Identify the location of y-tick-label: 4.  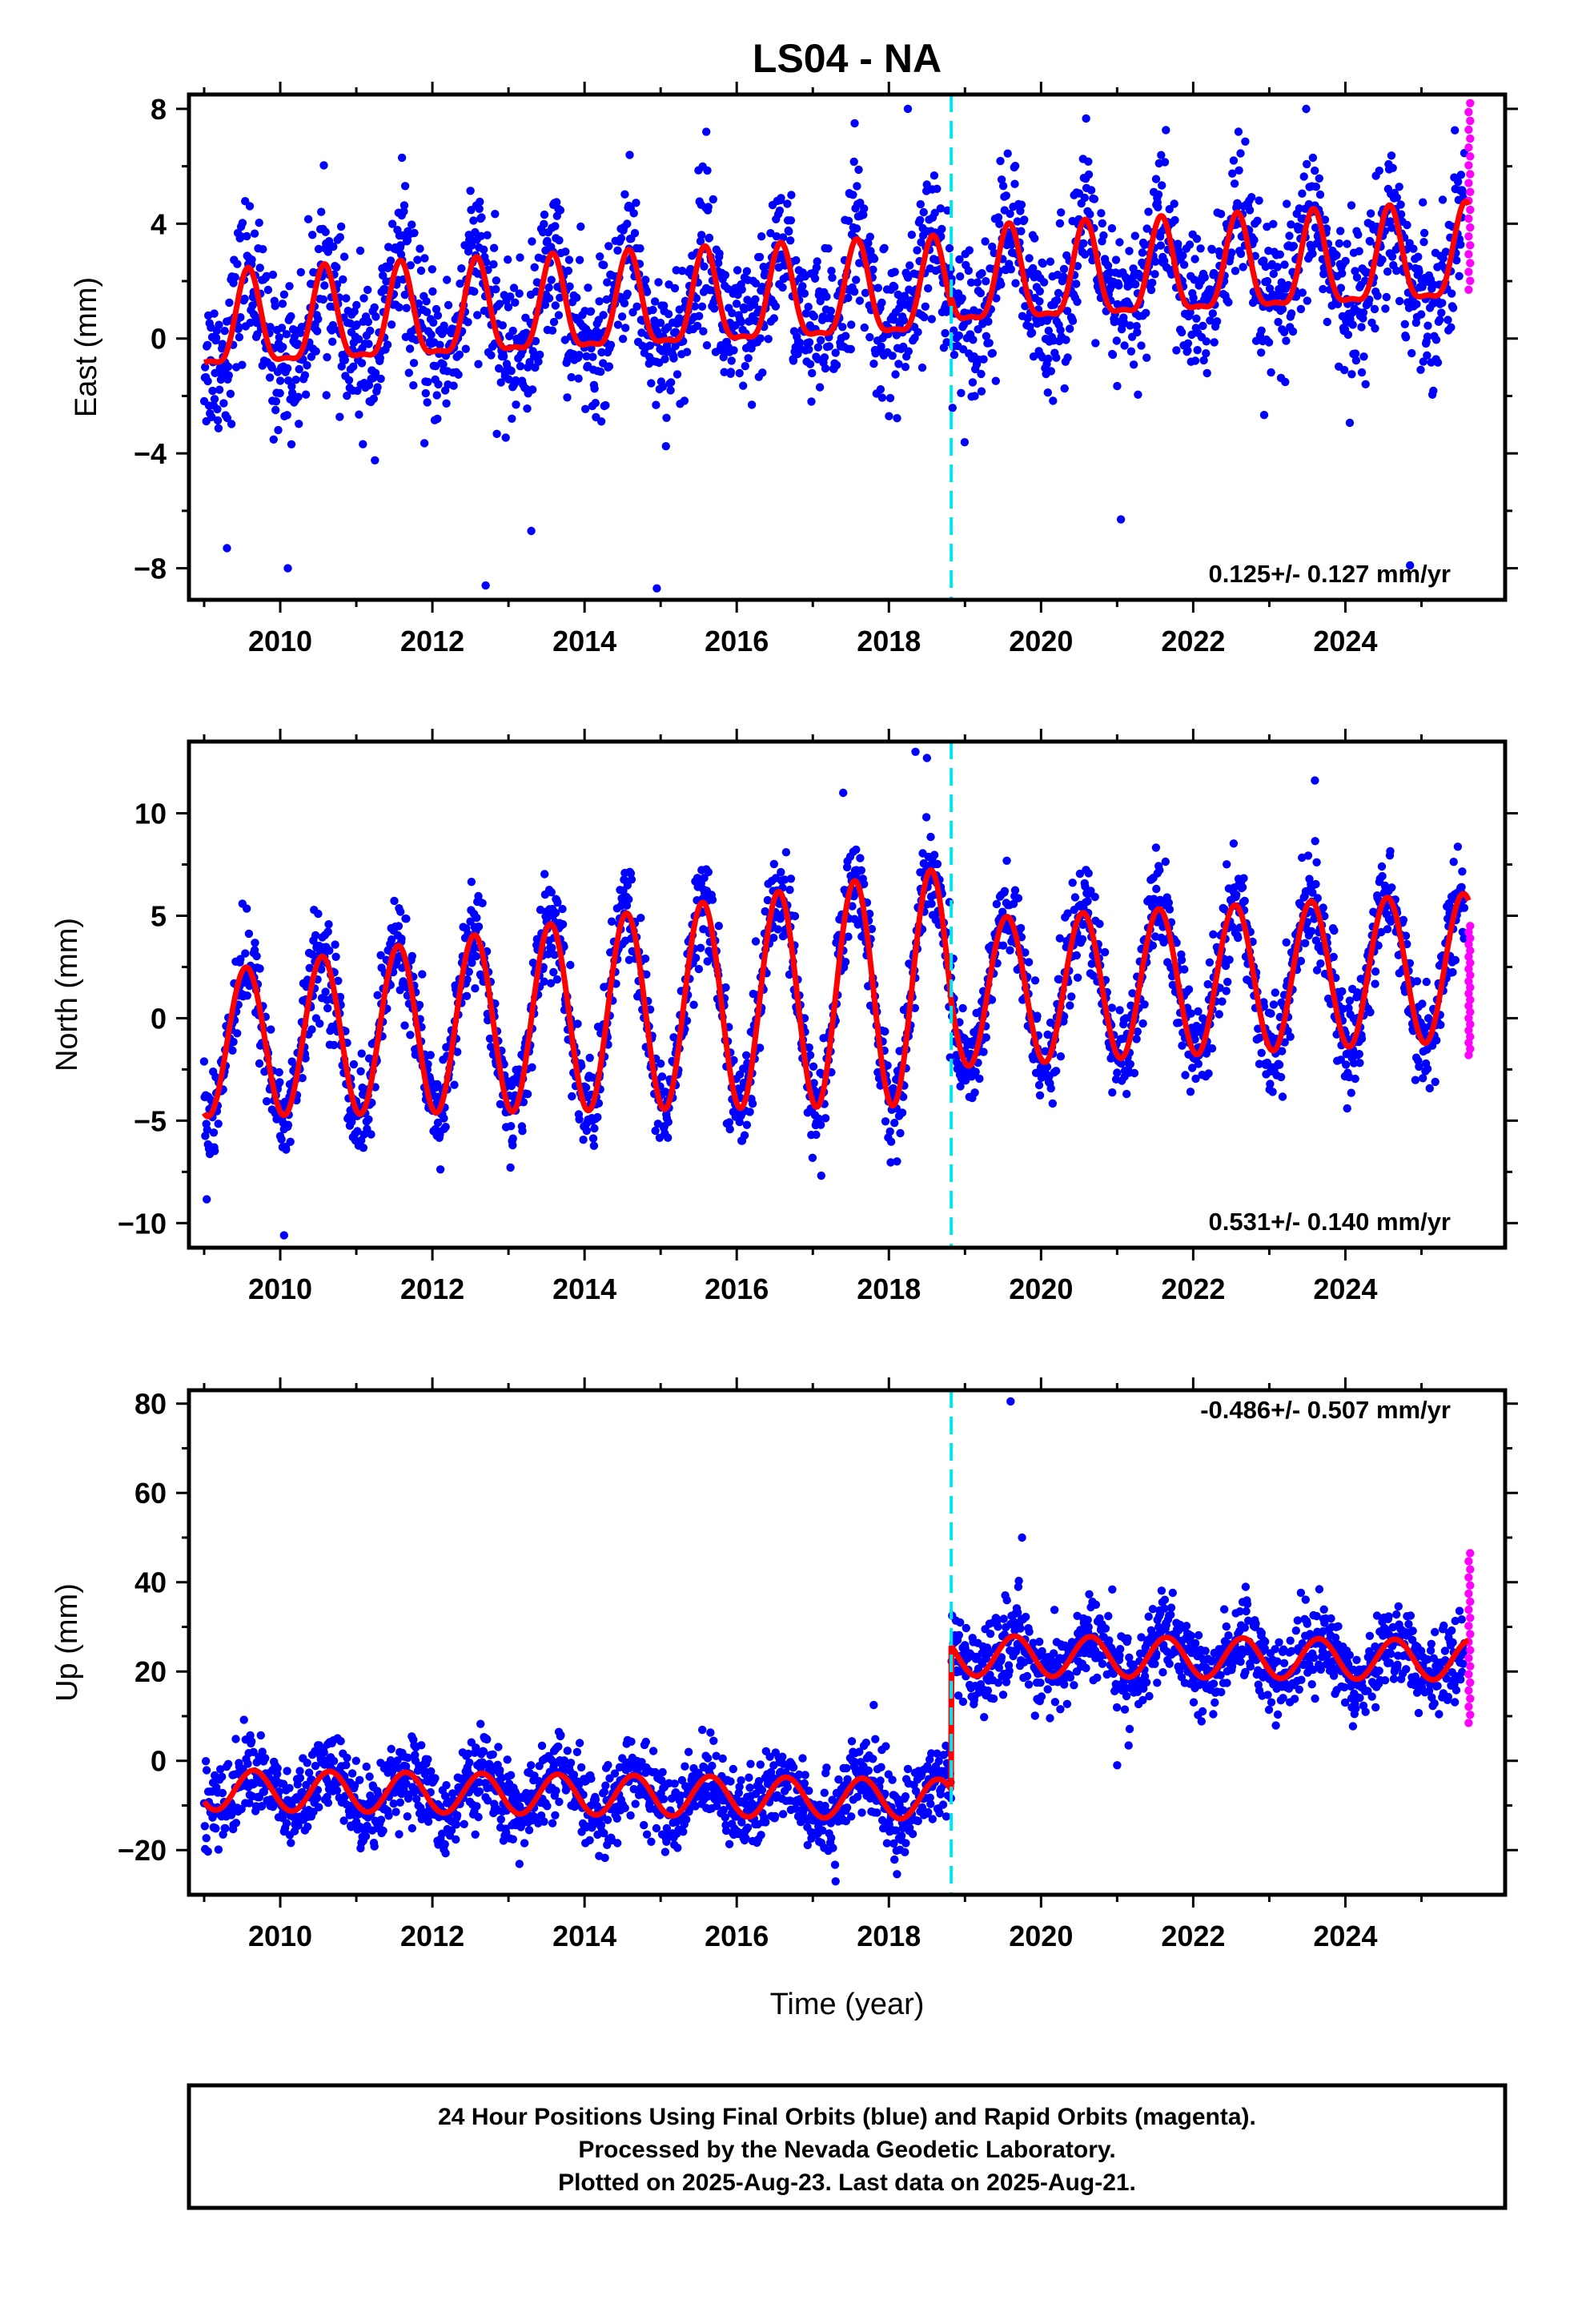
(159, 223).